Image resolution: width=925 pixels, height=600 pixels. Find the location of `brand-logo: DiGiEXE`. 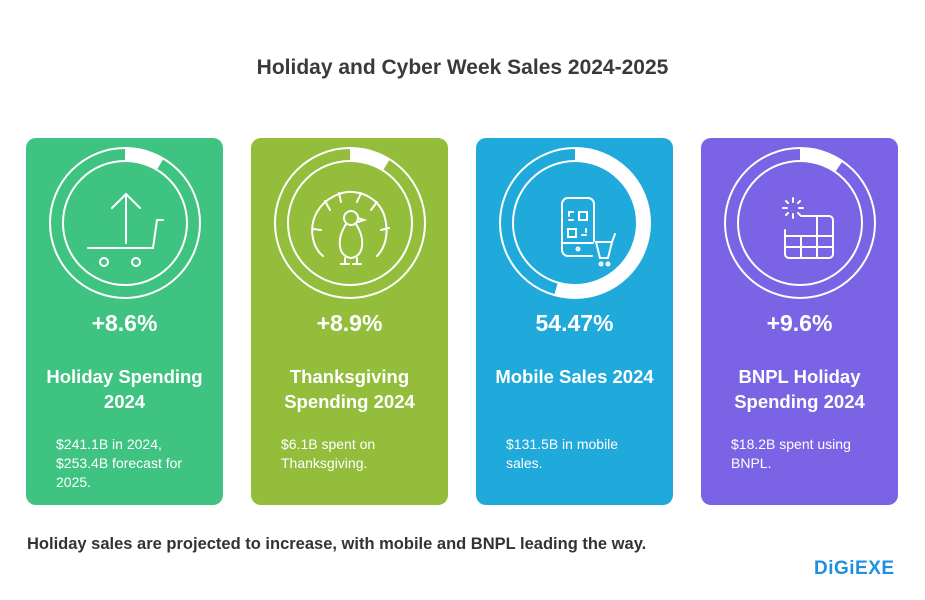

brand-logo: DiGiEXE is located at coordinates (854, 568).